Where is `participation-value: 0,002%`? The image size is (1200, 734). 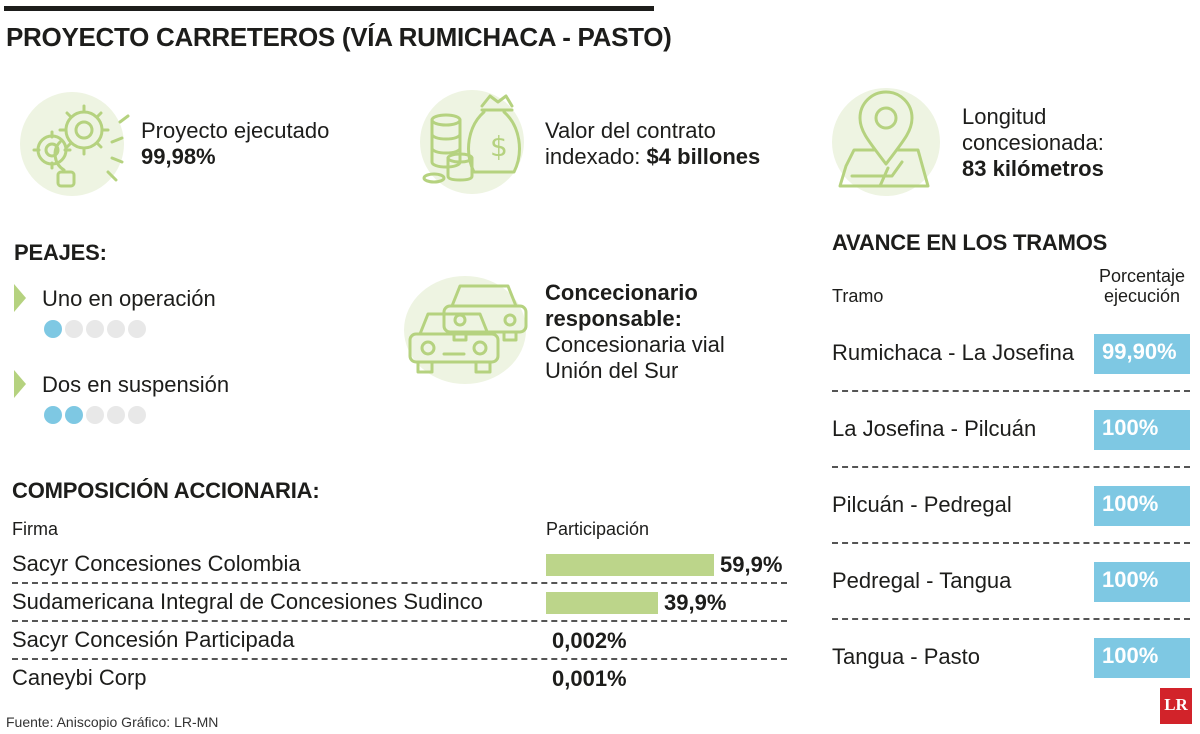 participation-value: 0,002% is located at coordinates (589, 640).